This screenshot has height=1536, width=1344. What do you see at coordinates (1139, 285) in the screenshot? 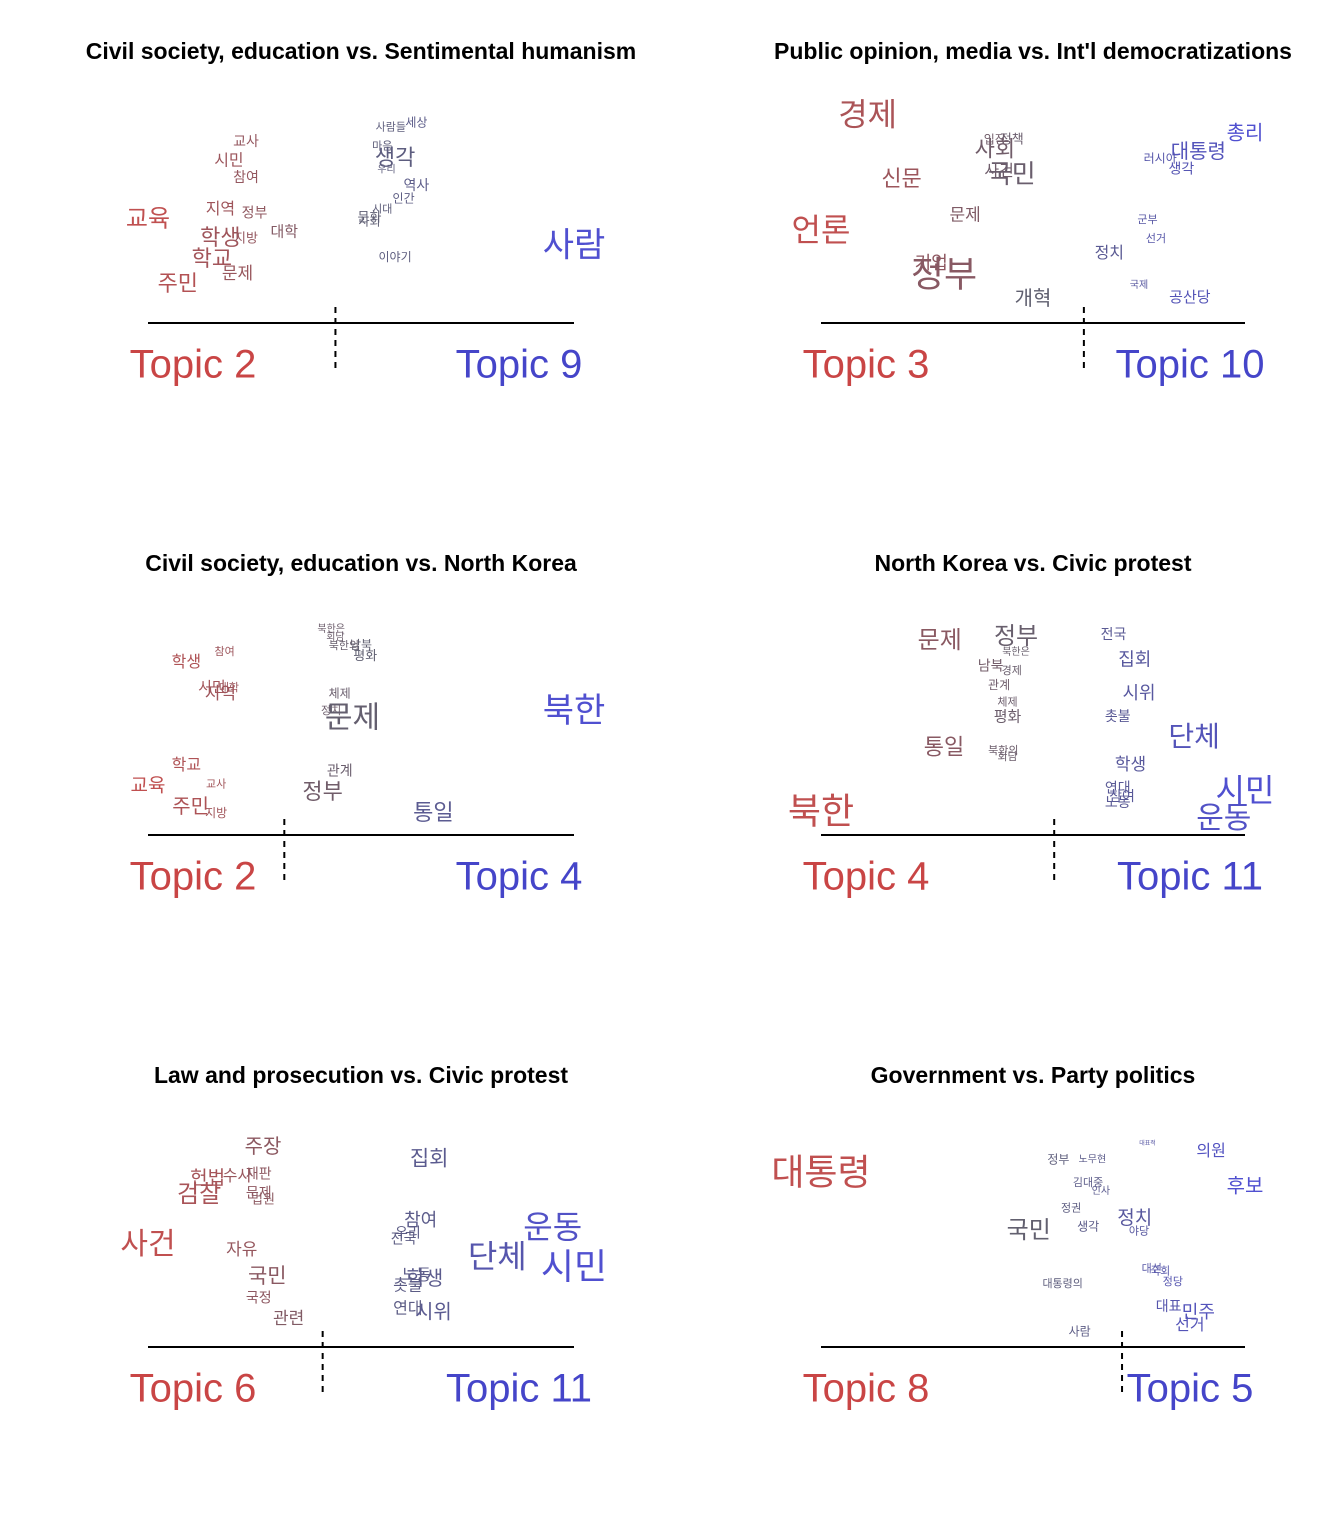
I see `word: 국제` at bounding box center [1139, 285].